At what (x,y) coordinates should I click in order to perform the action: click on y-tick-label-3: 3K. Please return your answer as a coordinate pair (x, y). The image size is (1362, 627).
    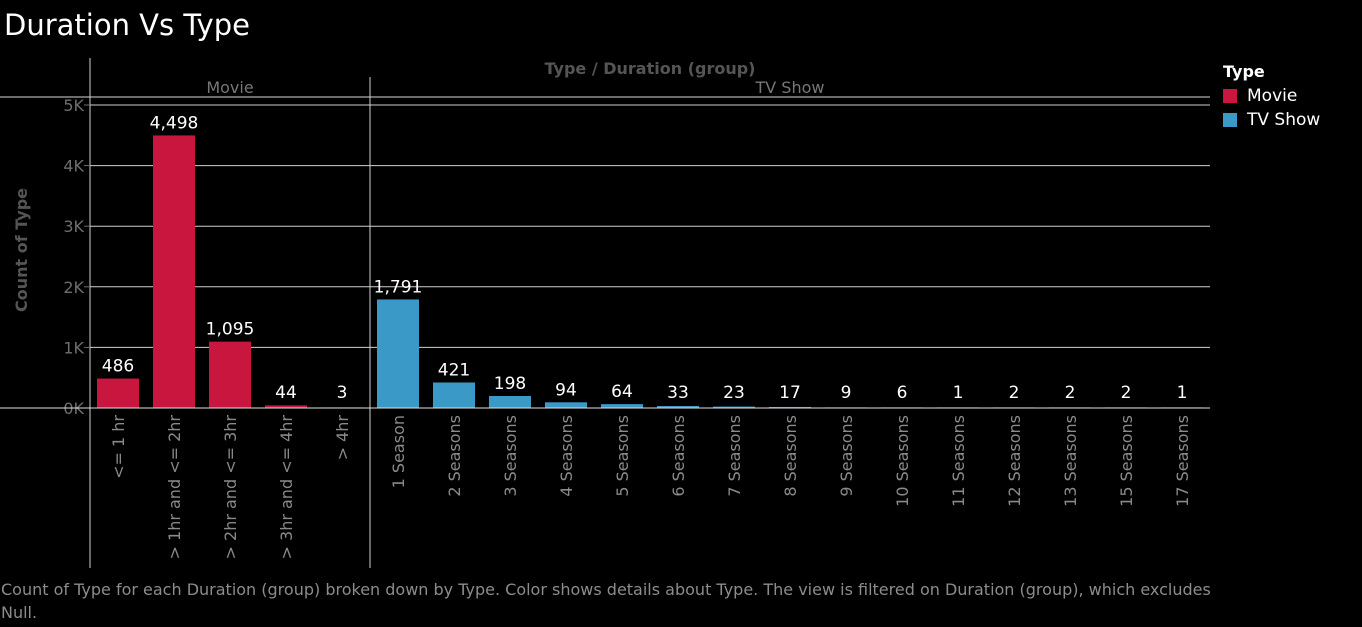
    Looking at the image, I should click on (73, 226).